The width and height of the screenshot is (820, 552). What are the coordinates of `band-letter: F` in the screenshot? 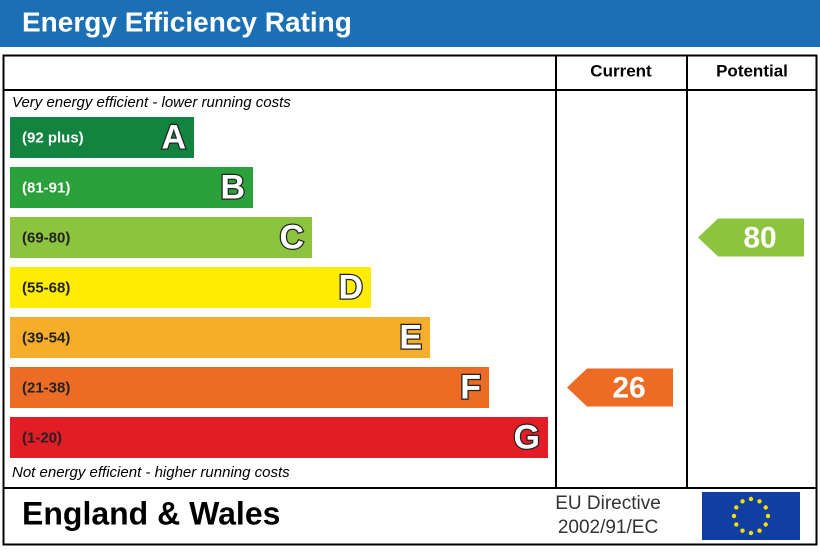 It's located at (470, 387).